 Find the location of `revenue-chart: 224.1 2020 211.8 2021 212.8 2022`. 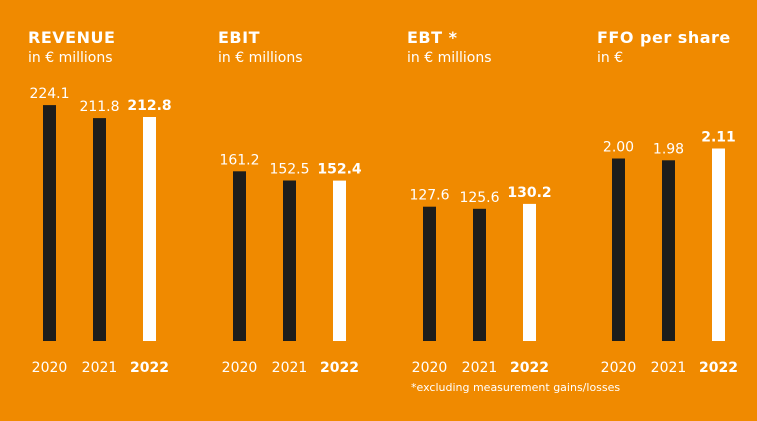

revenue-chart: 224.1 2020 211.8 2021 212.8 2022 is located at coordinates (100, 231).